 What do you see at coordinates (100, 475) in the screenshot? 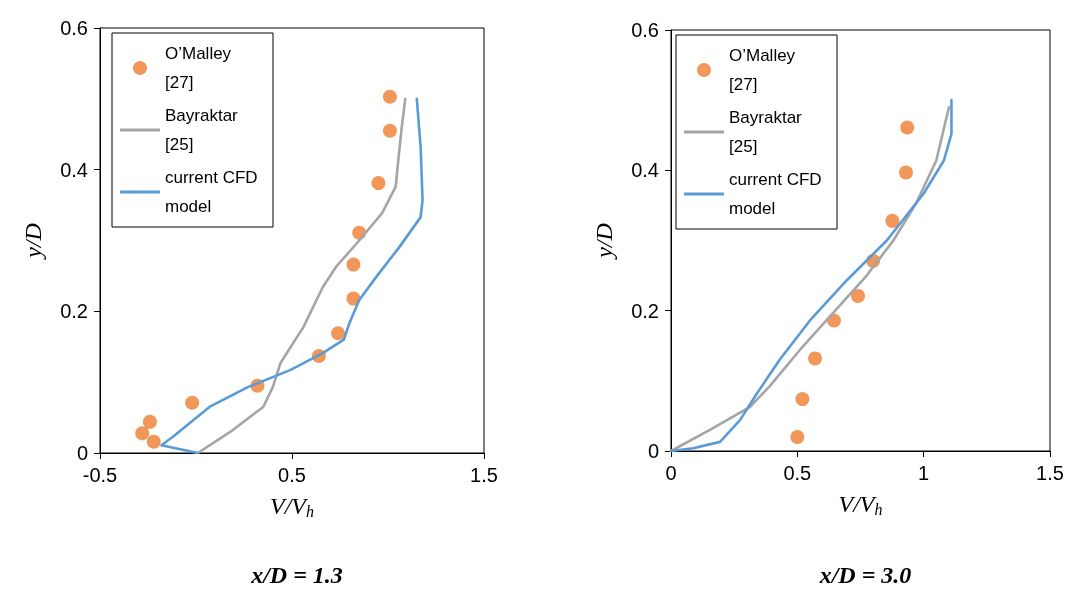
I see `x-tick-label: -0.5` at bounding box center [100, 475].